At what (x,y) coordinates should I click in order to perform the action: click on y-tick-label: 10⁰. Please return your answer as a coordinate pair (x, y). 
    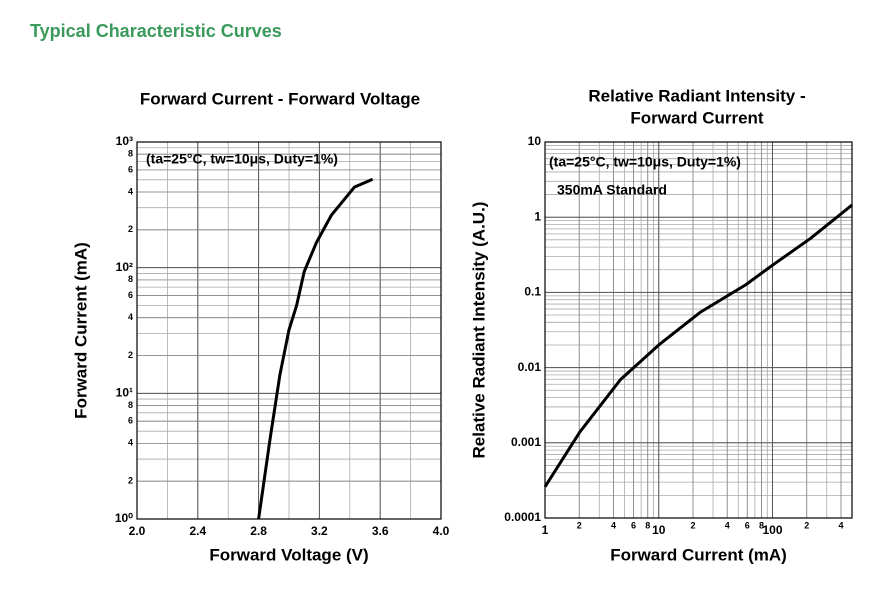
    Looking at the image, I should click on (124, 518).